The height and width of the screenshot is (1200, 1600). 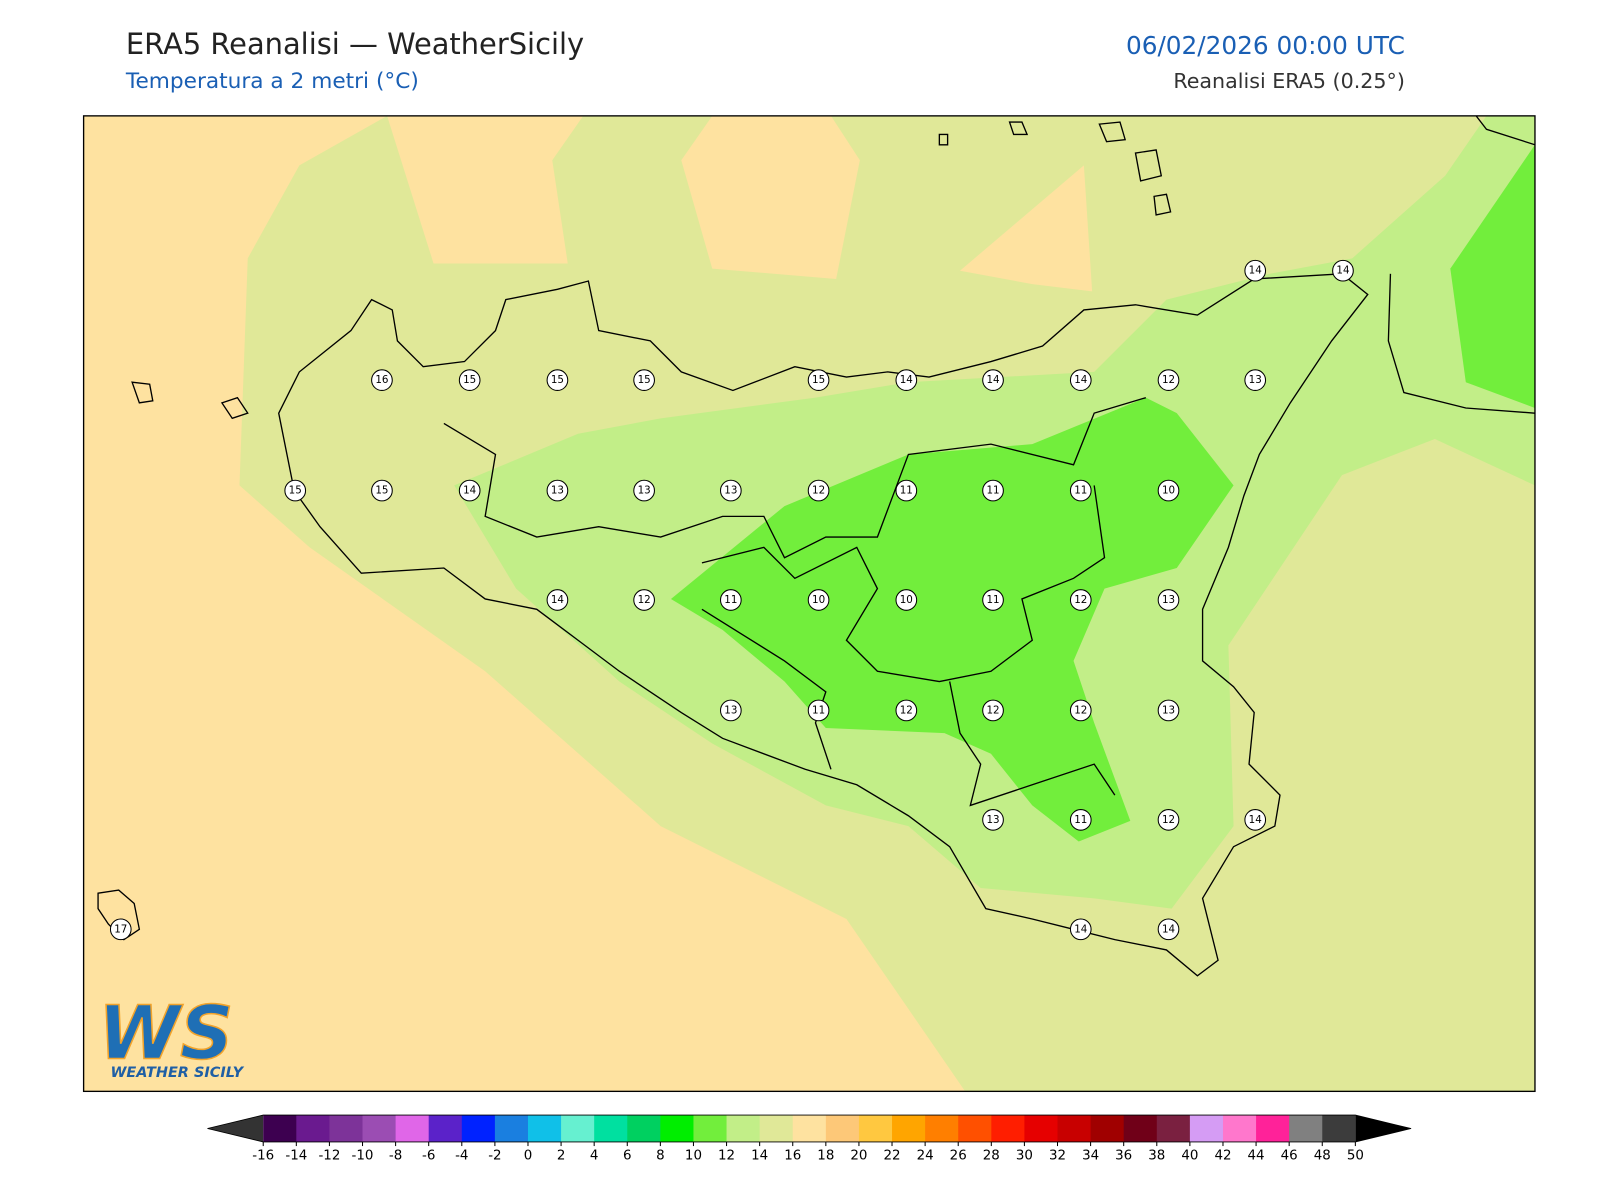 What do you see at coordinates (759, 1155) in the screenshot?
I see `colorbar-tick-label: 14` at bounding box center [759, 1155].